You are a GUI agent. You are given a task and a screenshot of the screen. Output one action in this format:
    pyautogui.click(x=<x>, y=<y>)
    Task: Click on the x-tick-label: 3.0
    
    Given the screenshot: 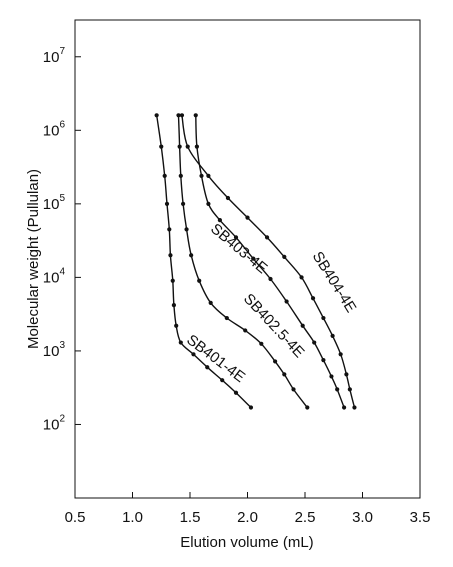 What is the action you would take?
    pyautogui.click(x=362, y=517)
    